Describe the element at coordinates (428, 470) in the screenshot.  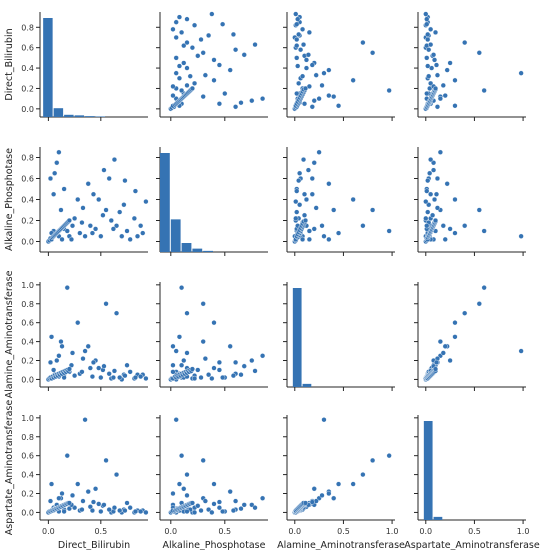
I see `hist-bar-aspartate-aminotransferase` at that location.